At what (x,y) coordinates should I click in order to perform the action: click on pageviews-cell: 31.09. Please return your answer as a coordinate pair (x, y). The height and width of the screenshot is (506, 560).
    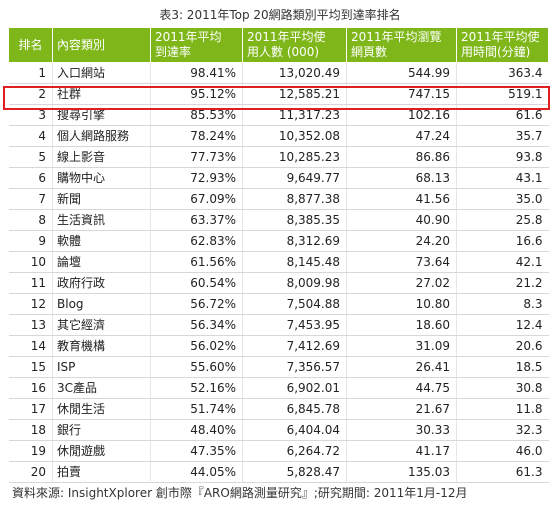
    Looking at the image, I should click on (401, 346).